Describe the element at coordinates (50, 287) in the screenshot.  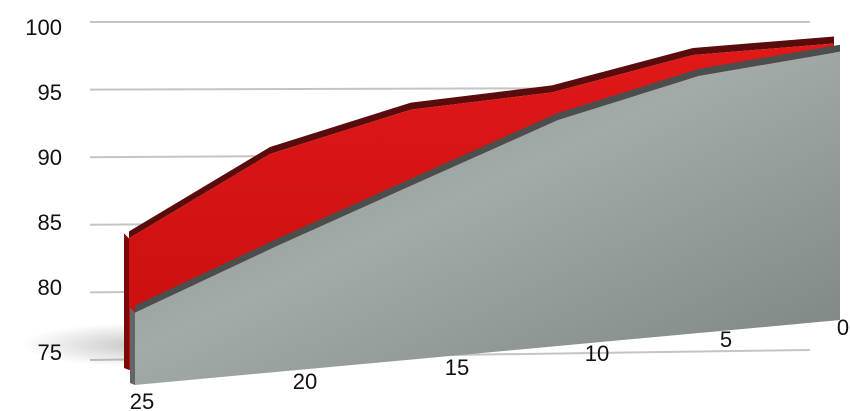
I see `y-tick-label: 80` at that location.